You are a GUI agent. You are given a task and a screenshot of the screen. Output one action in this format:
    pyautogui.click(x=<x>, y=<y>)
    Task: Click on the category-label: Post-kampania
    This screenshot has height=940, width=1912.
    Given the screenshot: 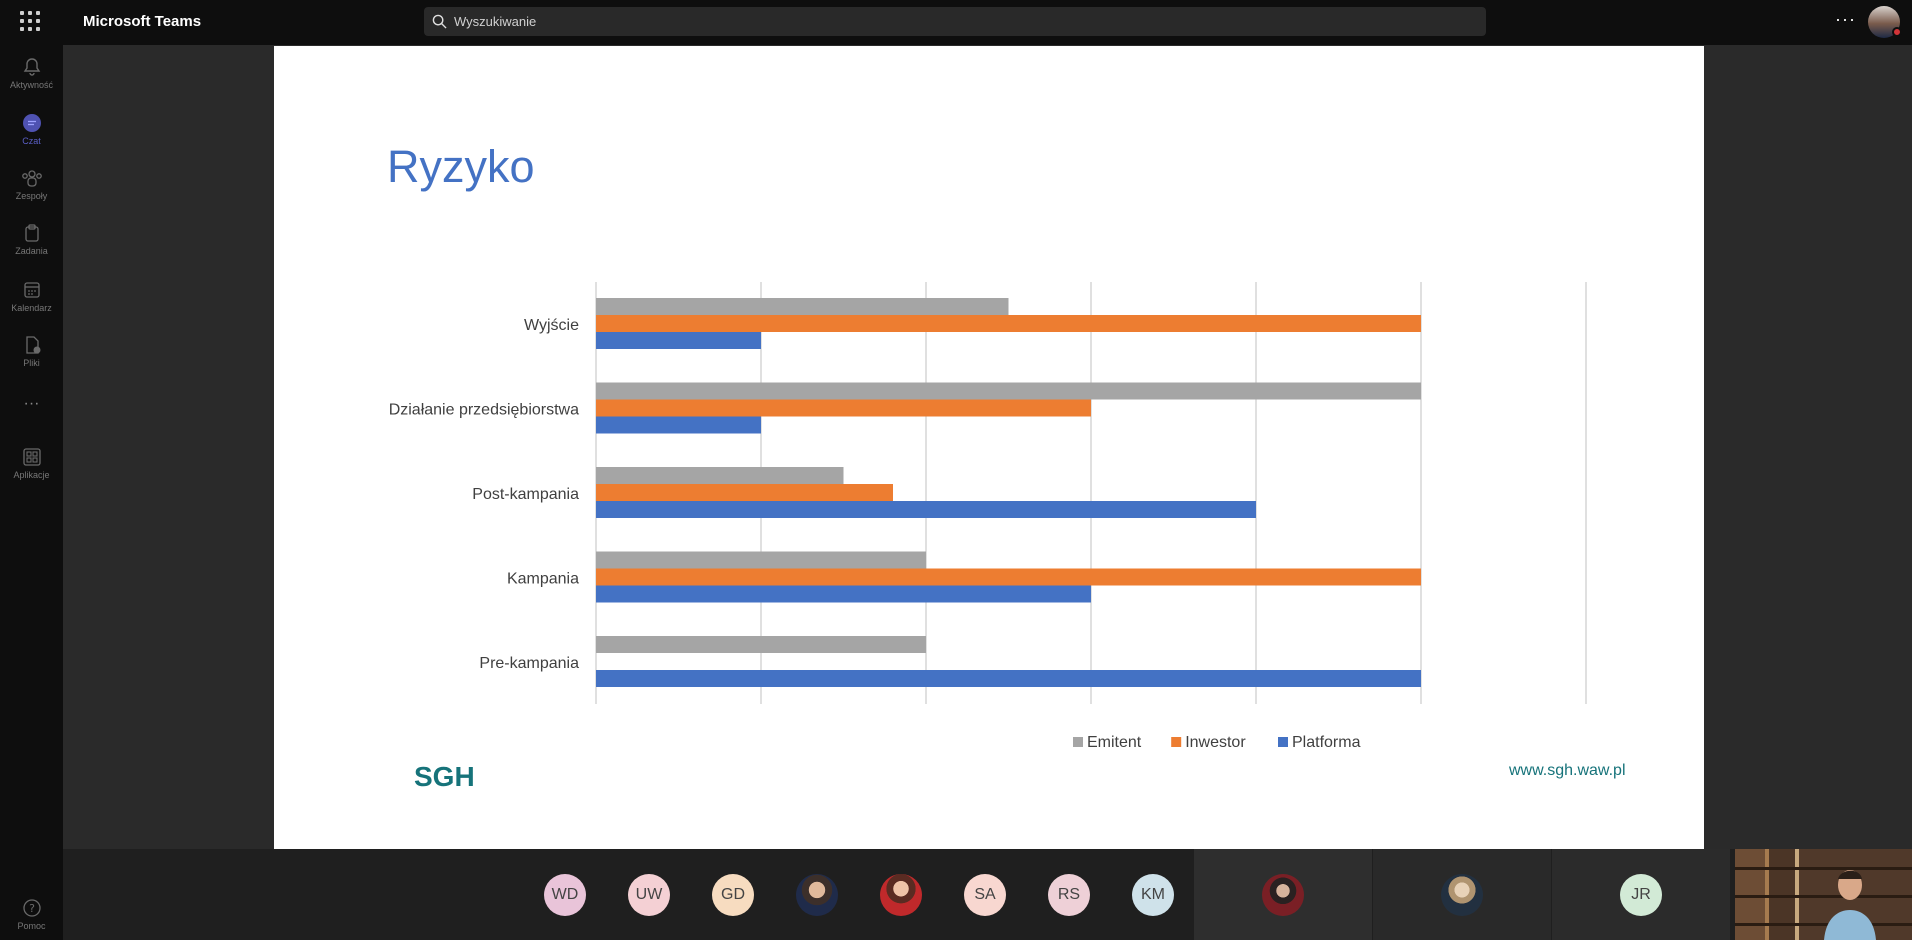 What is the action you would take?
    pyautogui.click(x=525, y=494)
    